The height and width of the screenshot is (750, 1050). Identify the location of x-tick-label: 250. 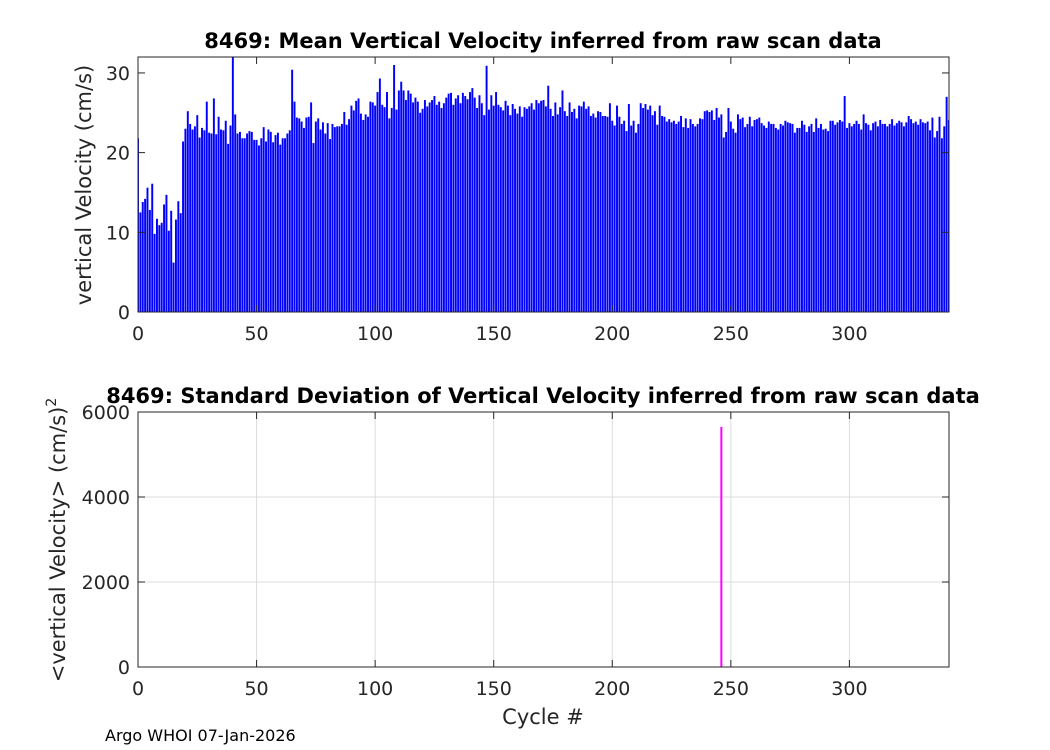
(731, 334).